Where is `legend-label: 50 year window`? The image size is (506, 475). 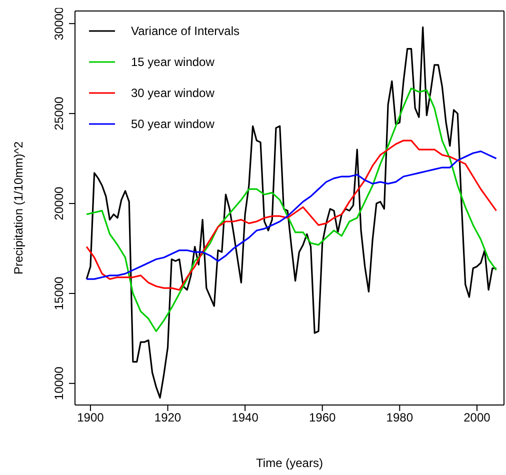
legend-label: 50 year window is located at coordinates (172, 123).